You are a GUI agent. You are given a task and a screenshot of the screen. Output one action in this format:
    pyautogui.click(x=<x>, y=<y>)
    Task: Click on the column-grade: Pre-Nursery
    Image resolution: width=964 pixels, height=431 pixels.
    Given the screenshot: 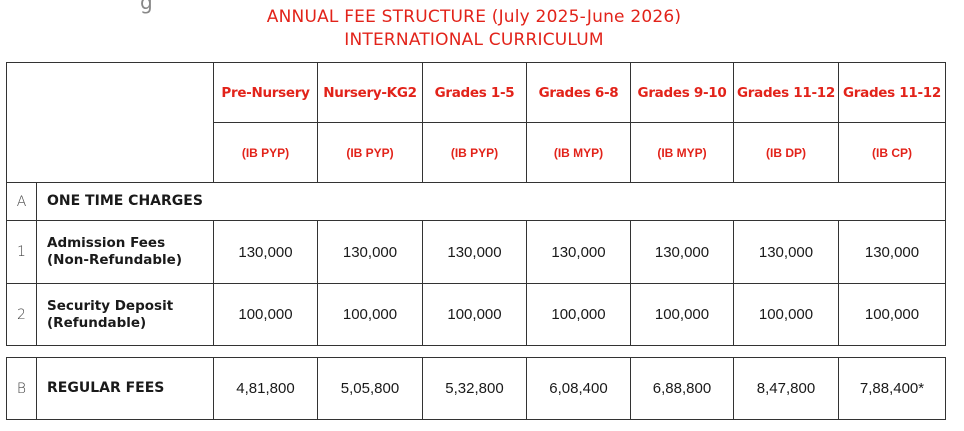 What is the action you would take?
    pyautogui.click(x=265, y=92)
    